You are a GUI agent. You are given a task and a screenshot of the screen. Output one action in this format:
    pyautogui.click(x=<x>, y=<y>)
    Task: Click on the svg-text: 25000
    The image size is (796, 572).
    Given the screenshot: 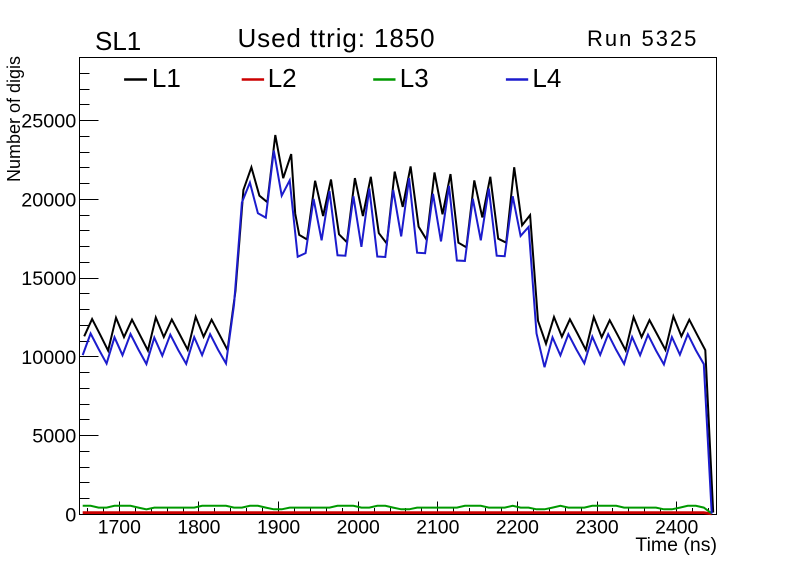 What is the action you would take?
    pyautogui.click(x=48, y=122)
    